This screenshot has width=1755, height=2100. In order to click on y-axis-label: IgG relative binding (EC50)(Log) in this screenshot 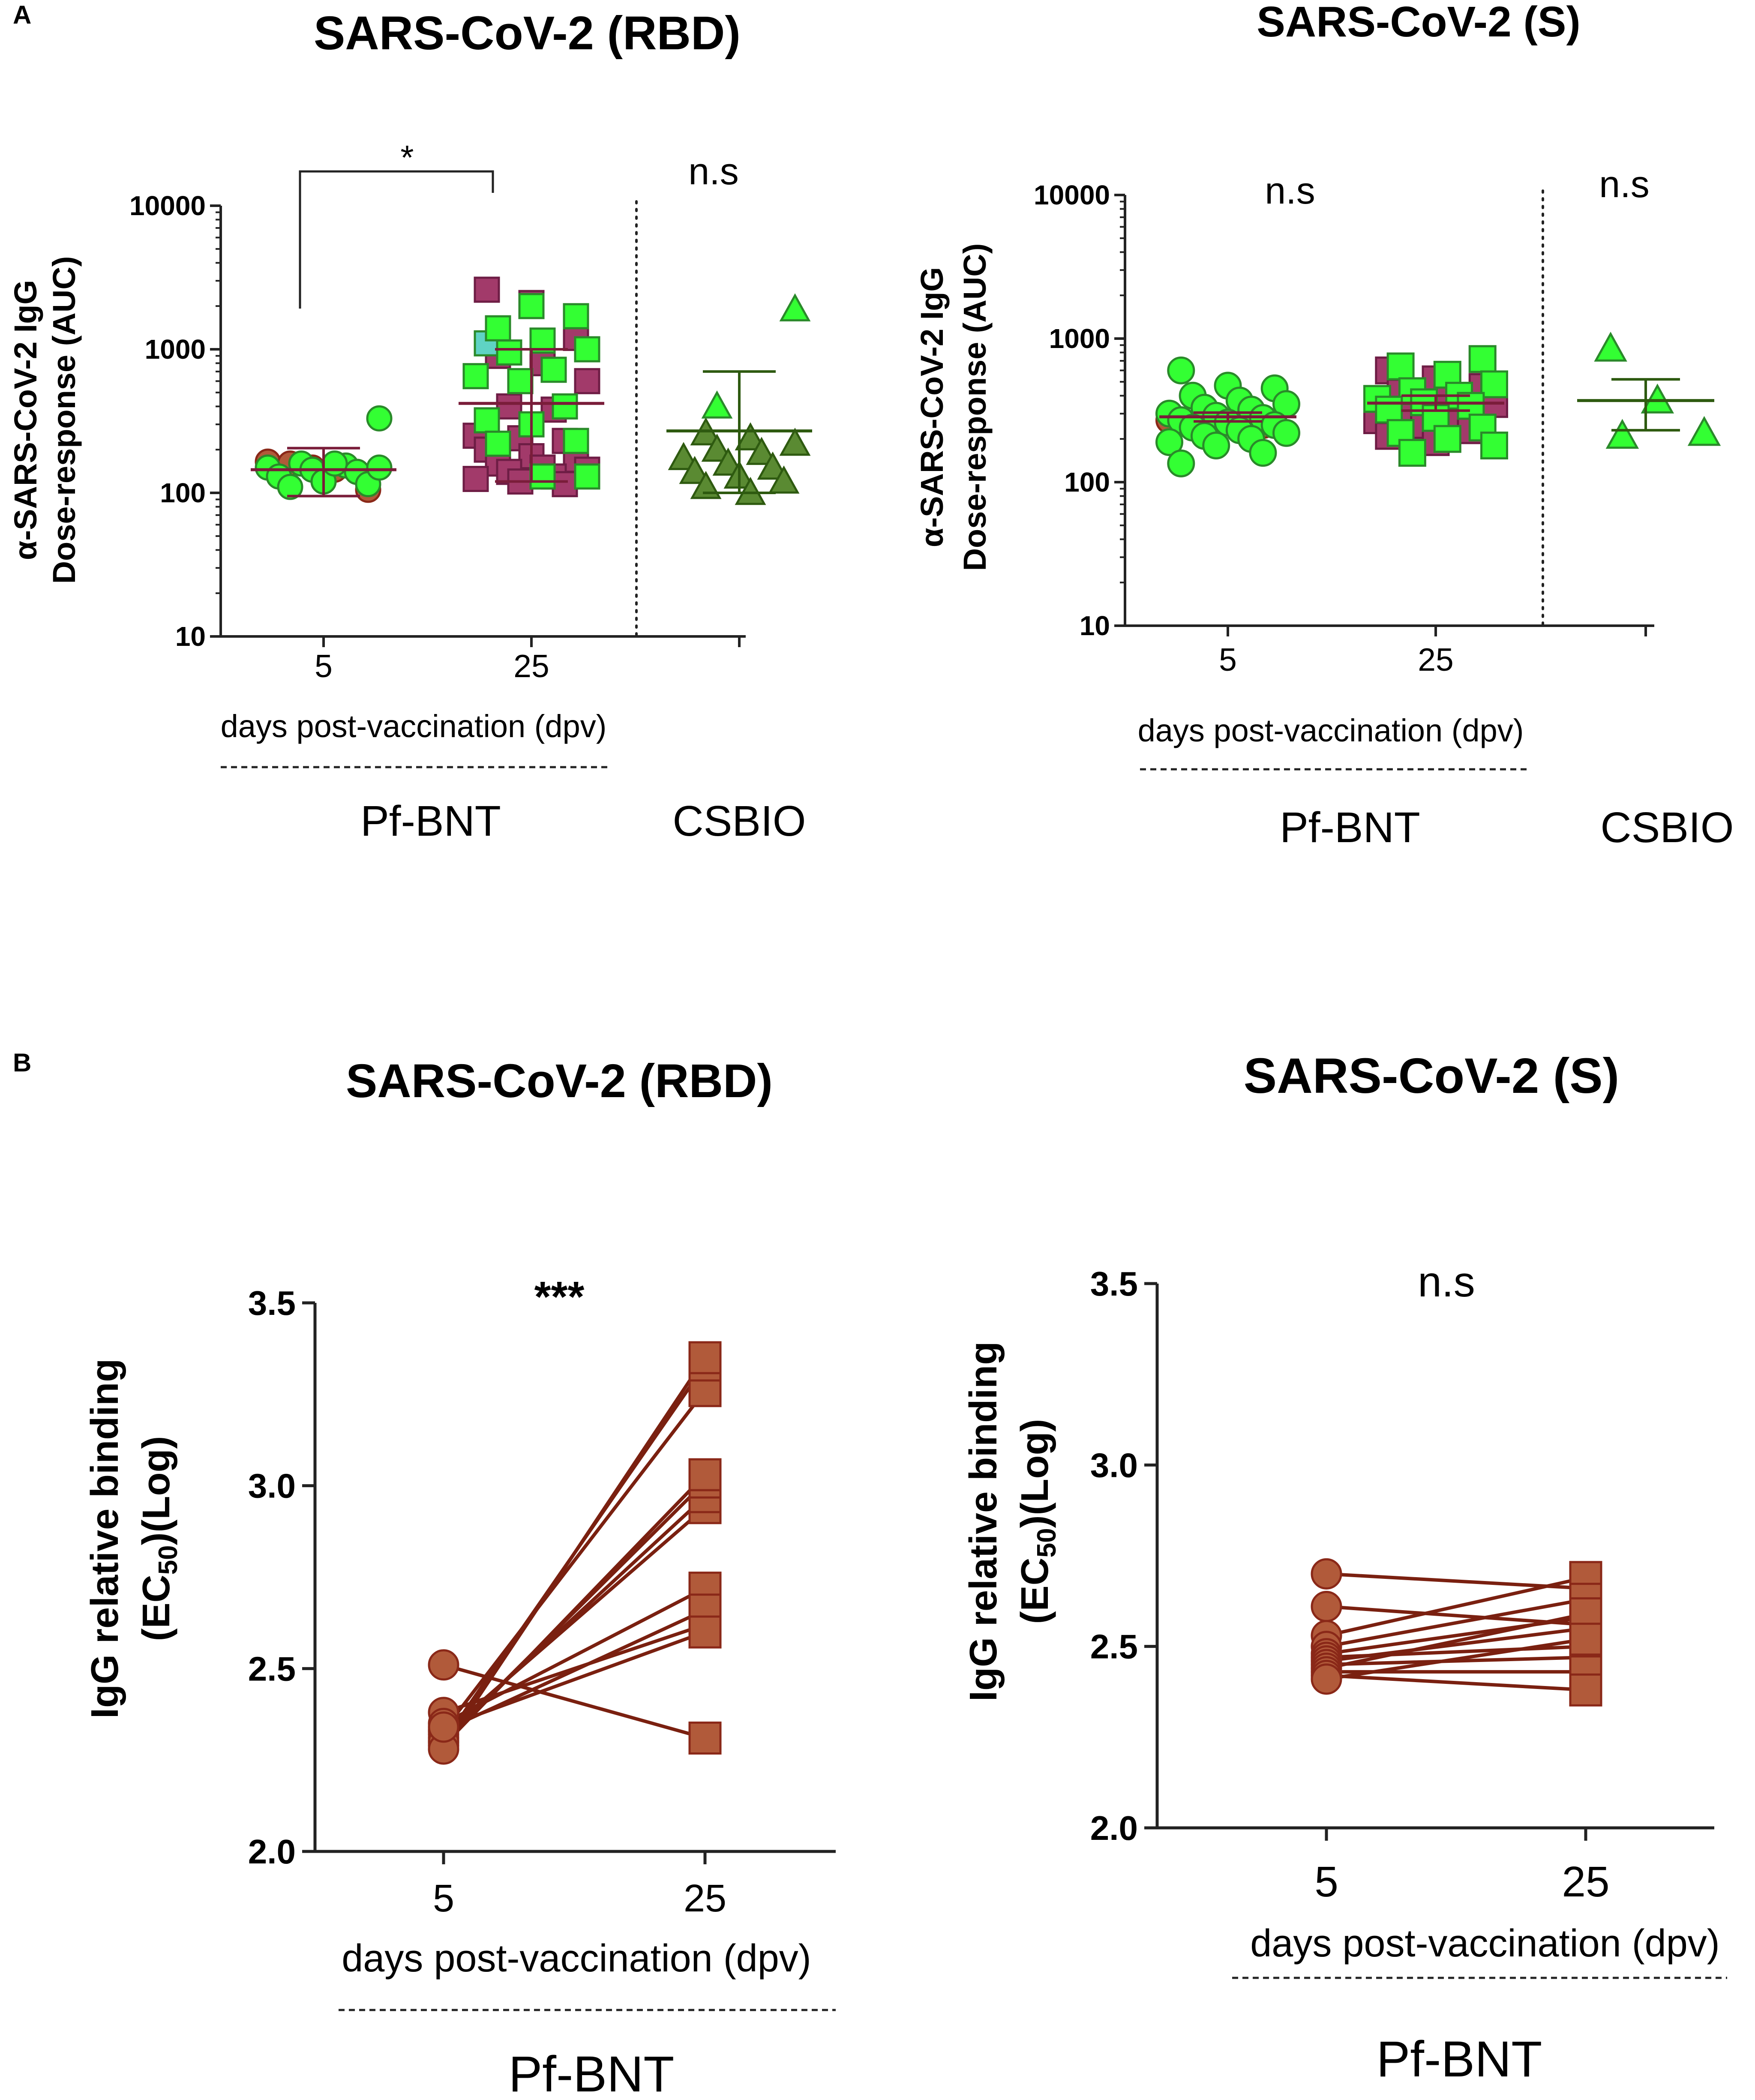, I will do `click(1012, 1521)`.